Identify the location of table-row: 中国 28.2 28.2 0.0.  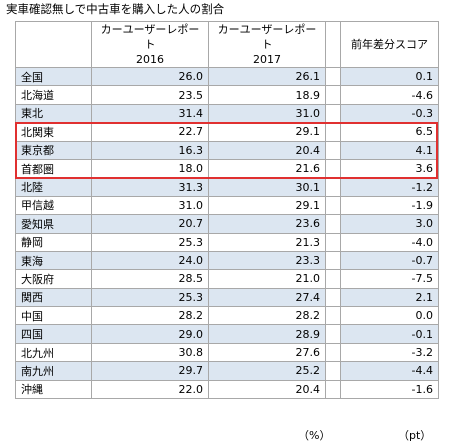
(227, 316).